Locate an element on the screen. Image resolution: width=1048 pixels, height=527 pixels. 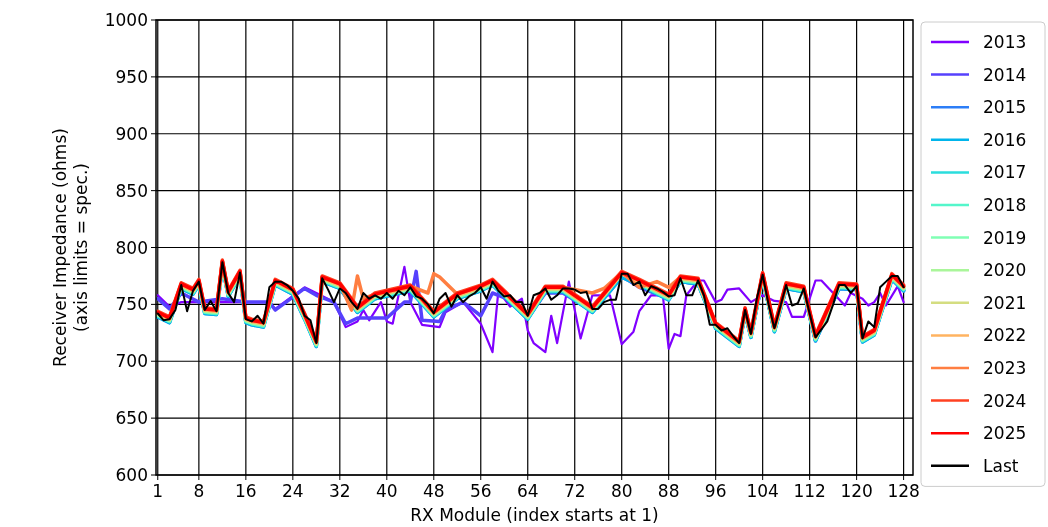
x-tick-label: 112 is located at coordinates (809, 491).